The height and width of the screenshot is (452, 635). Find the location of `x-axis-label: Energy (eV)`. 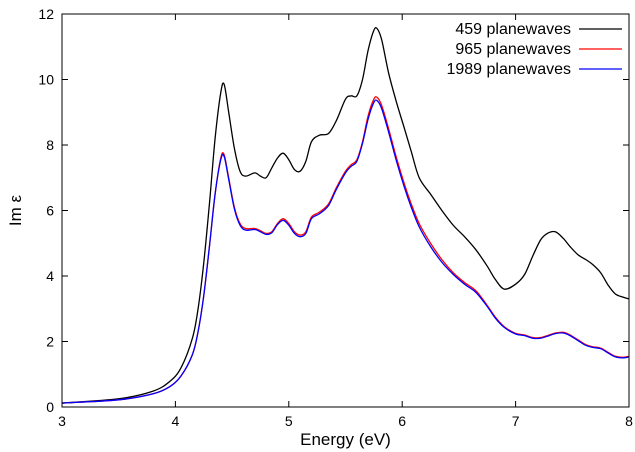

x-axis-label: Energy (eV) is located at coordinates (345, 439).